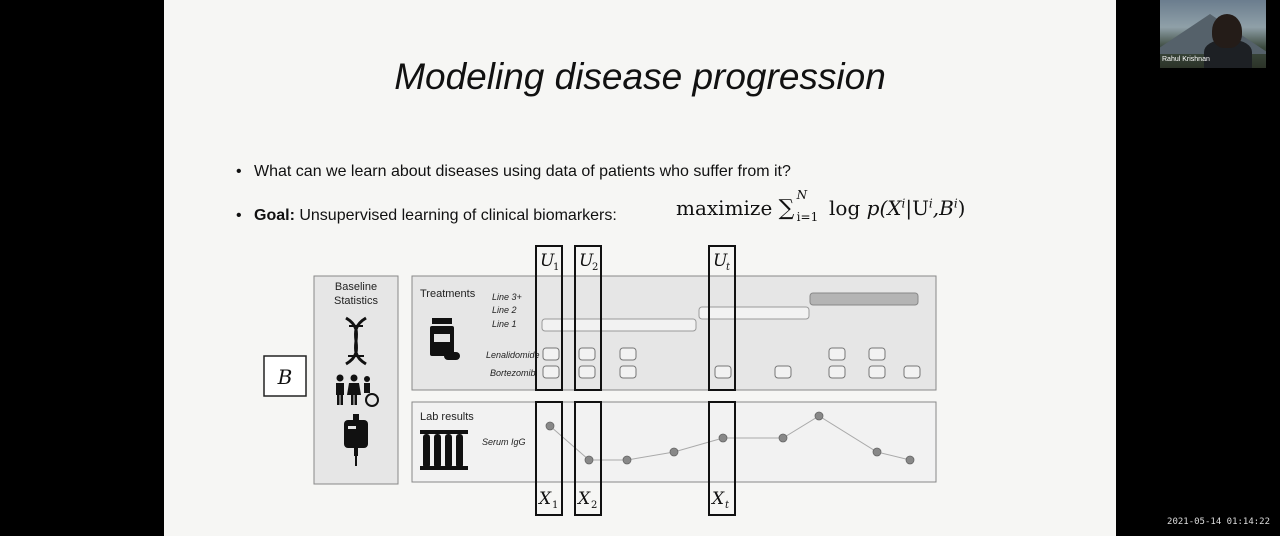 The width and height of the screenshot is (1280, 536). I want to click on serum-points, so click(730, 438).